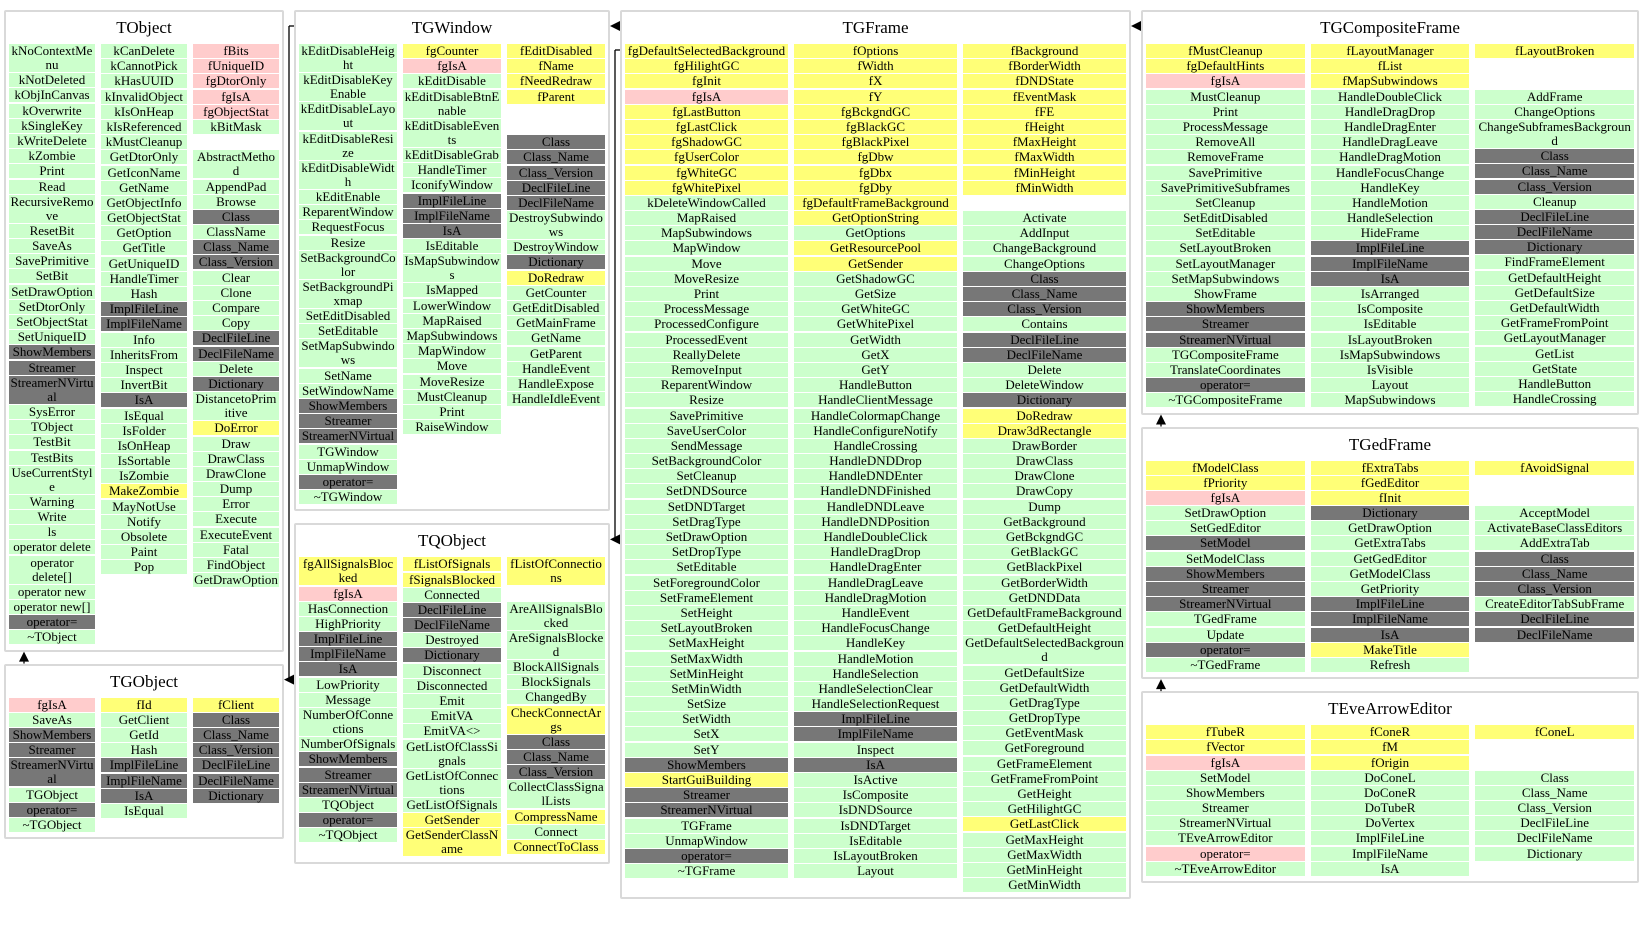 This screenshot has width=1645, height=944. Describe the element at coordinates (348, 145) in the screenshot. I see `class-member: kEditDisableResize` at that location.